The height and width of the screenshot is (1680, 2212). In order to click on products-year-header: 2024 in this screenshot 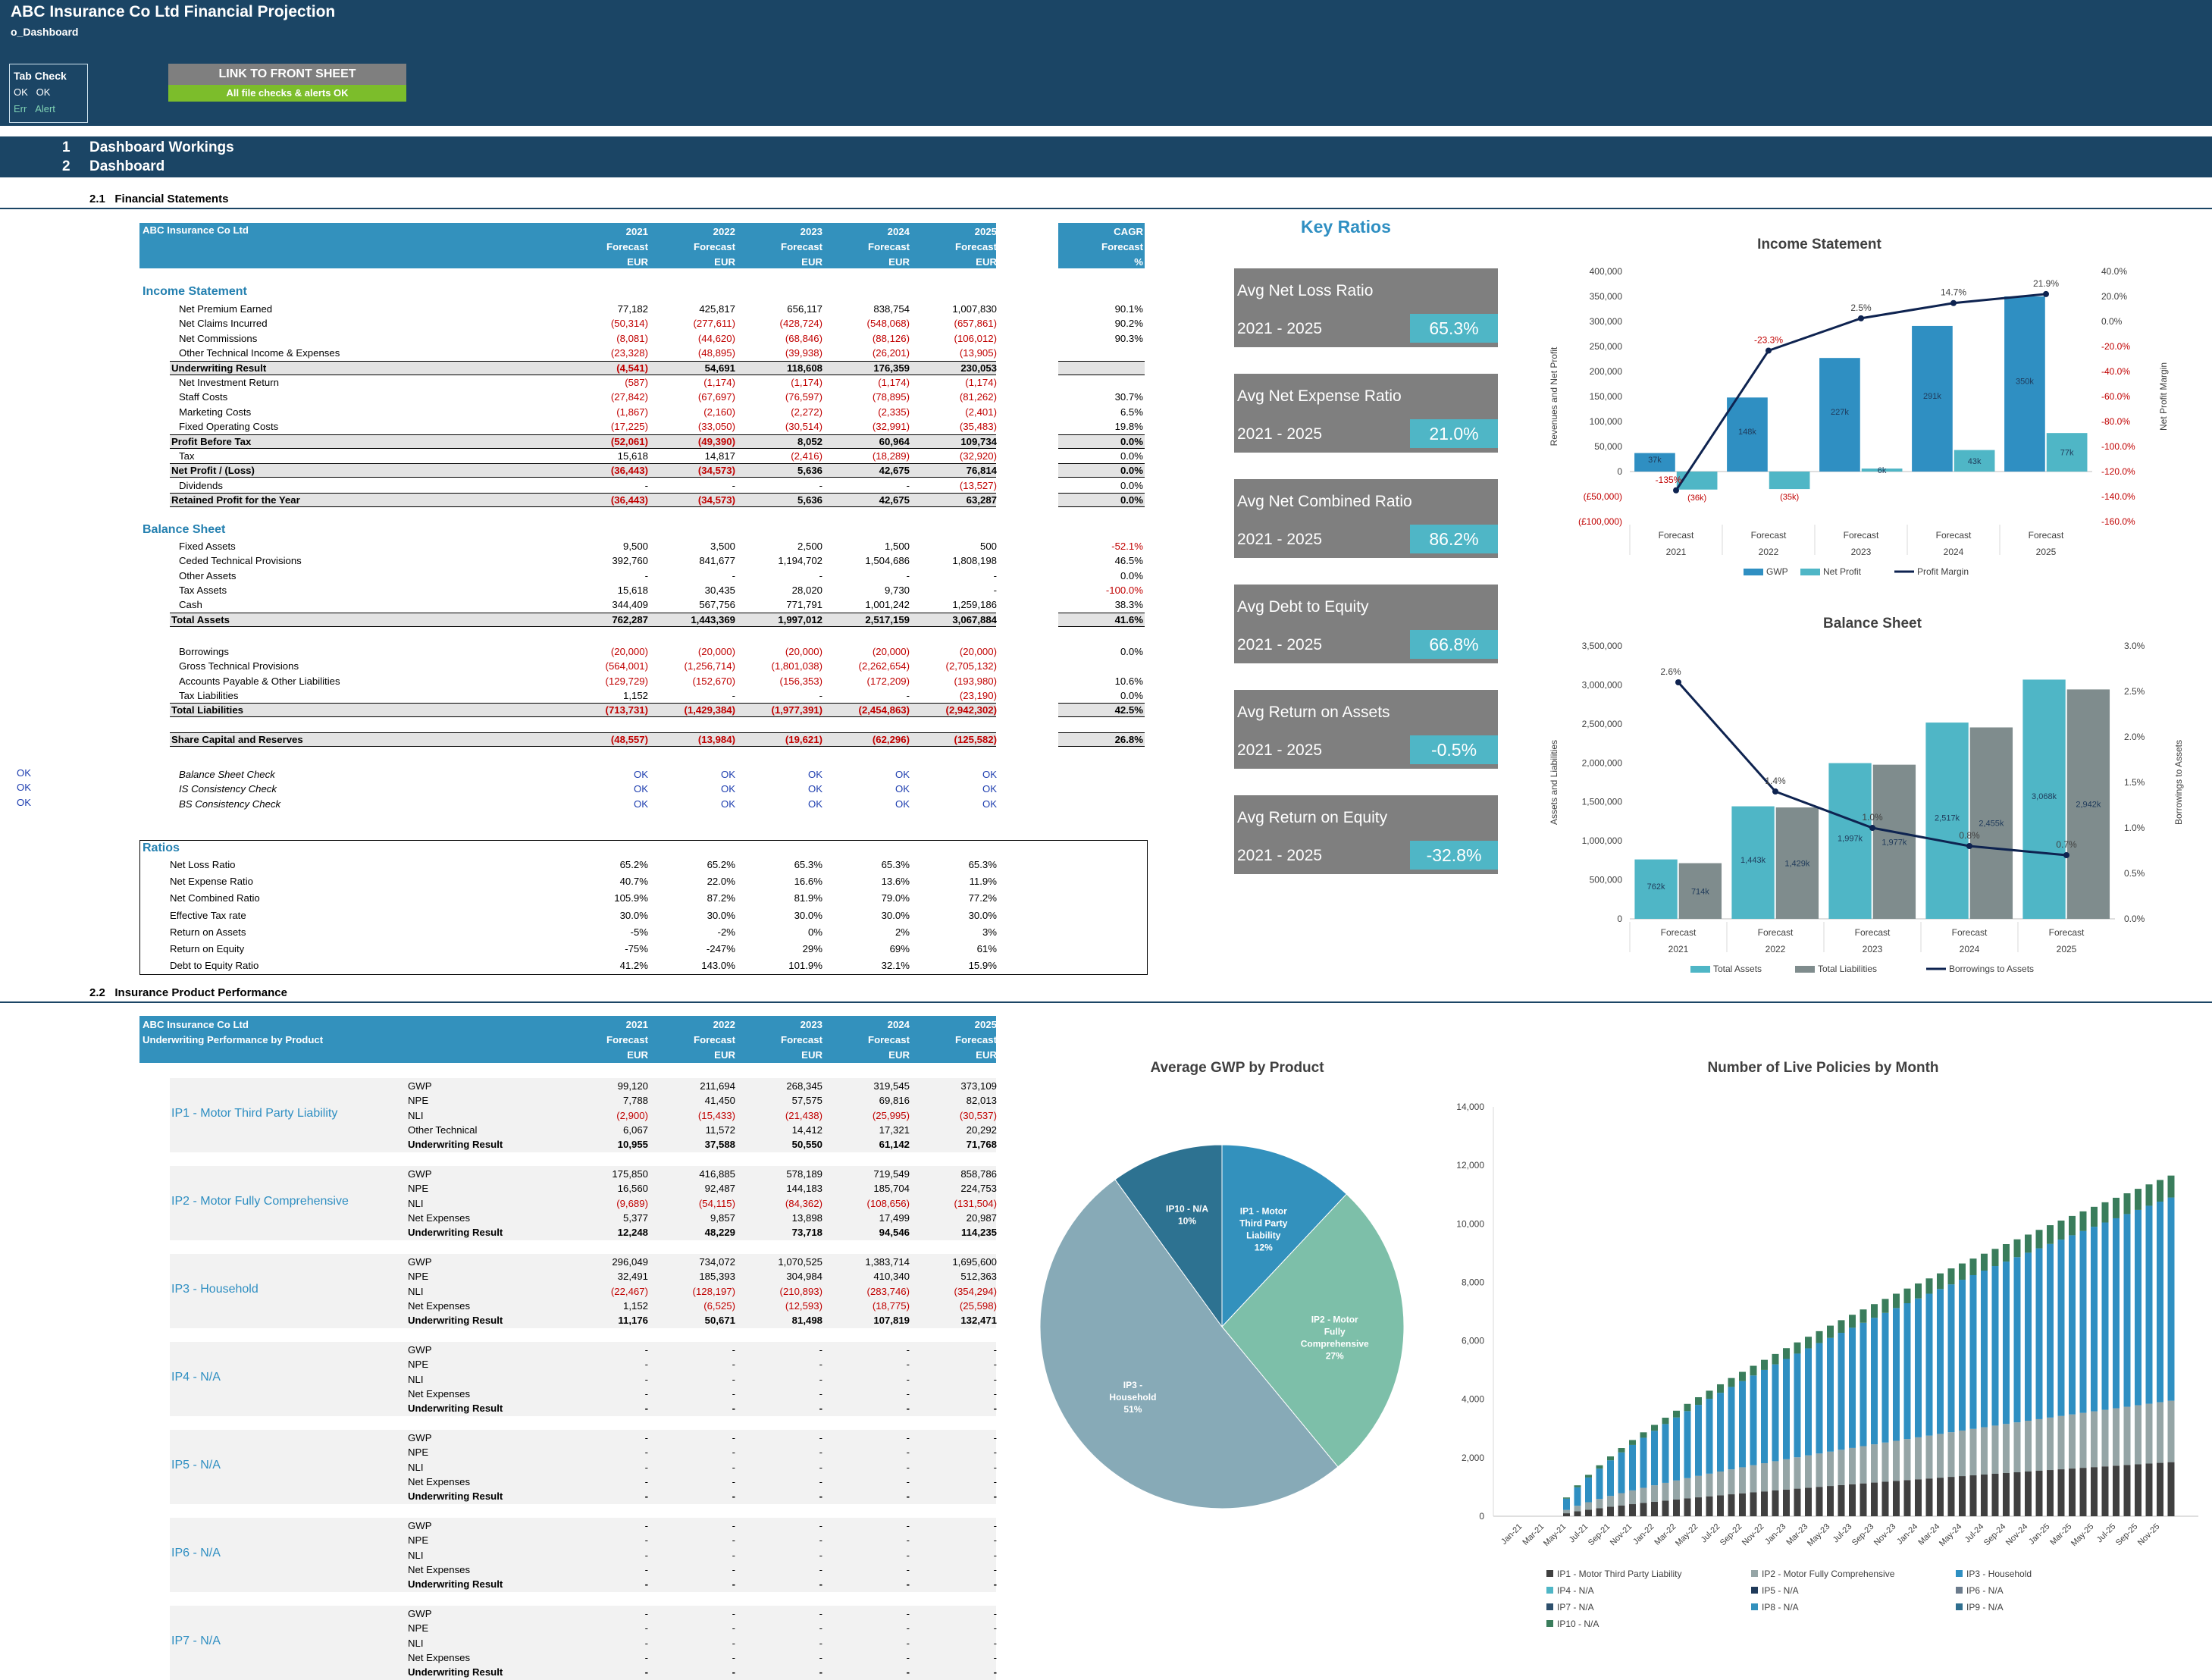, I will do `click(899, 1024)`.